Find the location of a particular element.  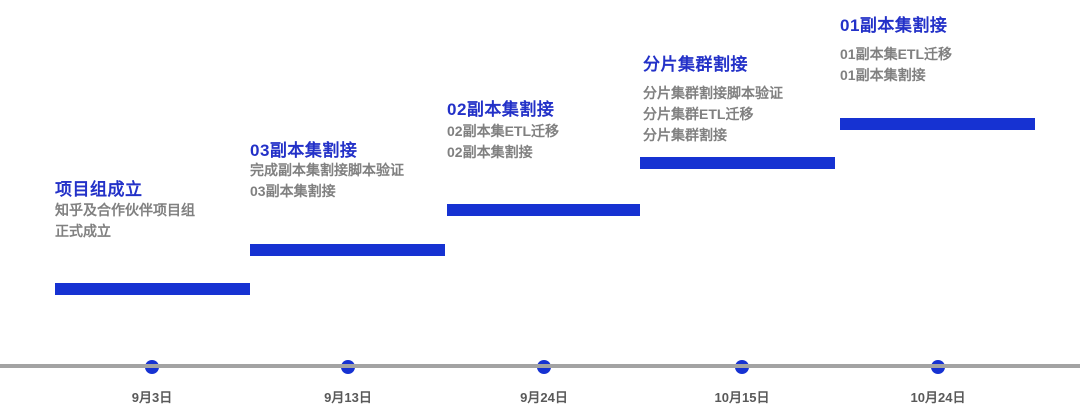

milestone-title: 02副本集割接 is located at coordinates (501, 109).